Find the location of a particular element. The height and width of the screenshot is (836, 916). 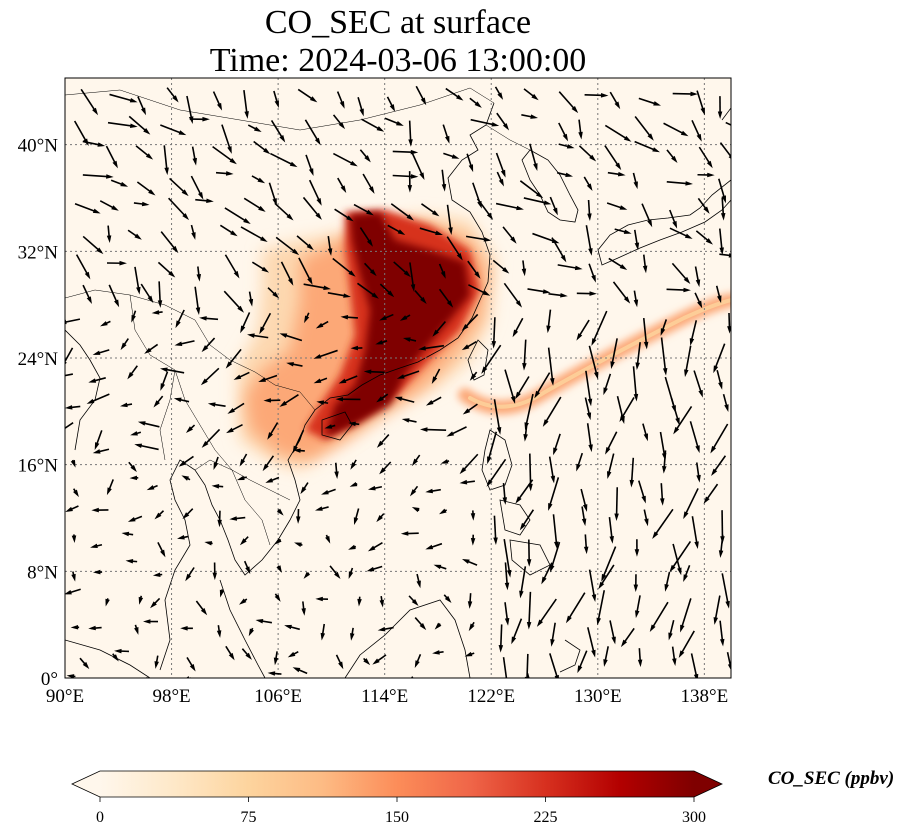

longitude-tick-labels: 90°E 98°E 106°E 114°E 122°E 130°E 138°E is located at coordinates (387, 696).